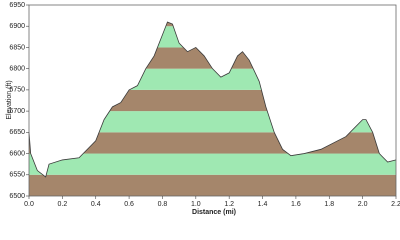 The height and width of the screenshot is (240, 400). I want to click on y-tick-label: 6550, so click(17, 175).